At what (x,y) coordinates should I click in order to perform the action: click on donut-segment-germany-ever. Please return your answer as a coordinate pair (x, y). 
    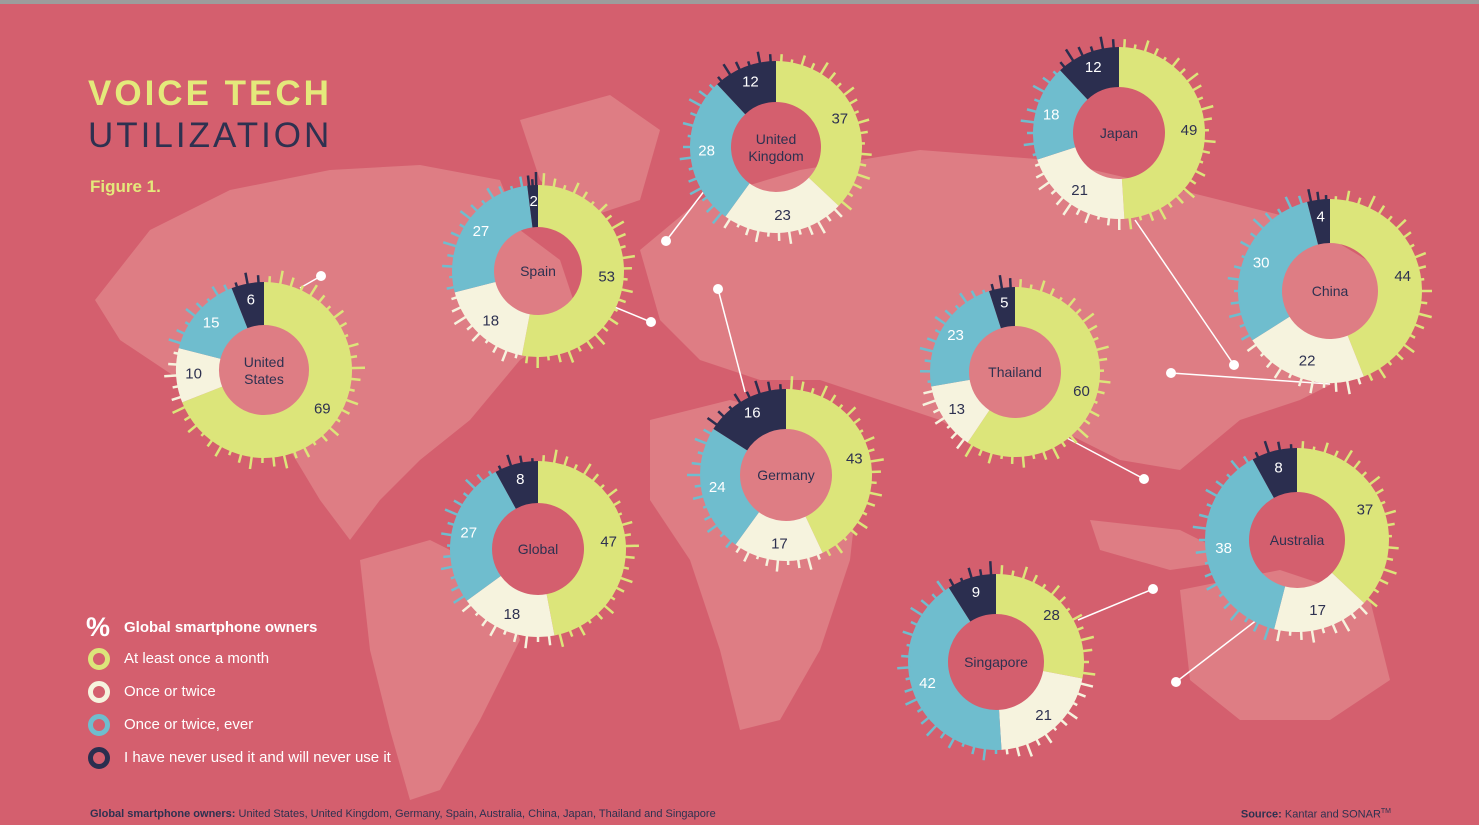
    Looking at the image, I should click on (729, 486).